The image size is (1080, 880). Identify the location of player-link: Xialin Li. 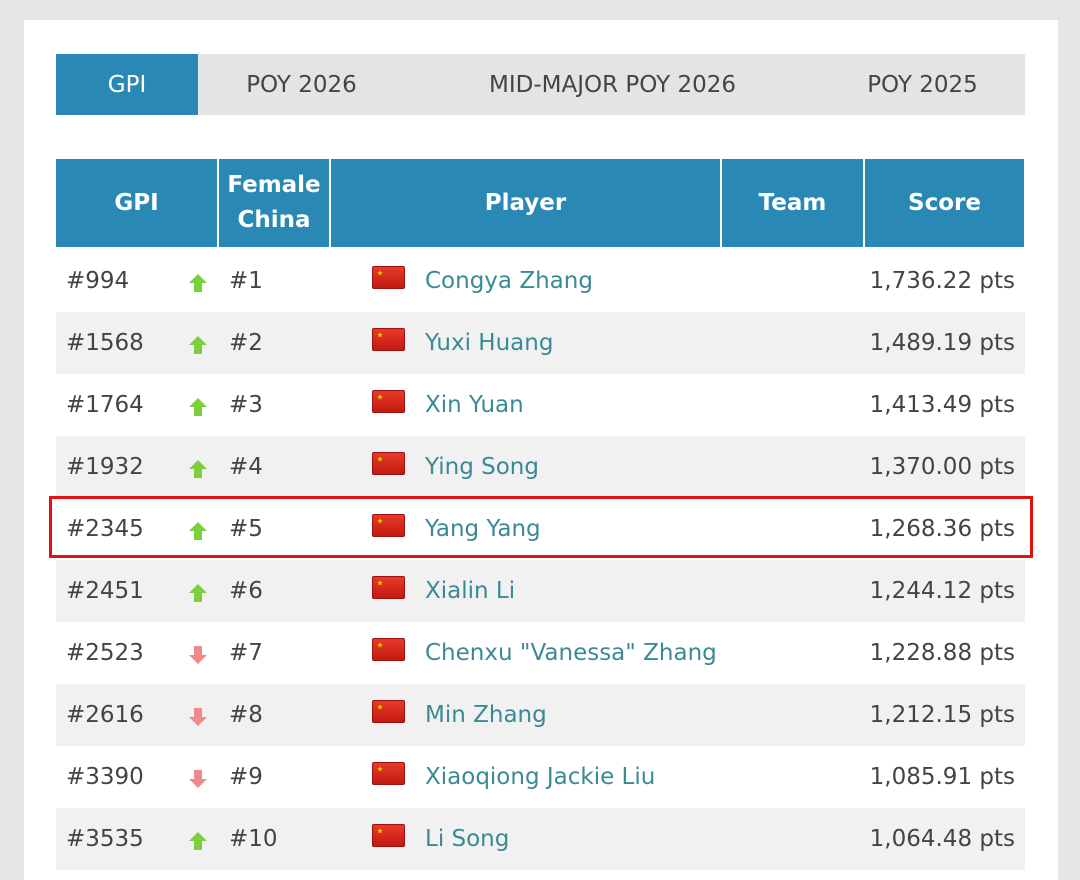
(470, 591).